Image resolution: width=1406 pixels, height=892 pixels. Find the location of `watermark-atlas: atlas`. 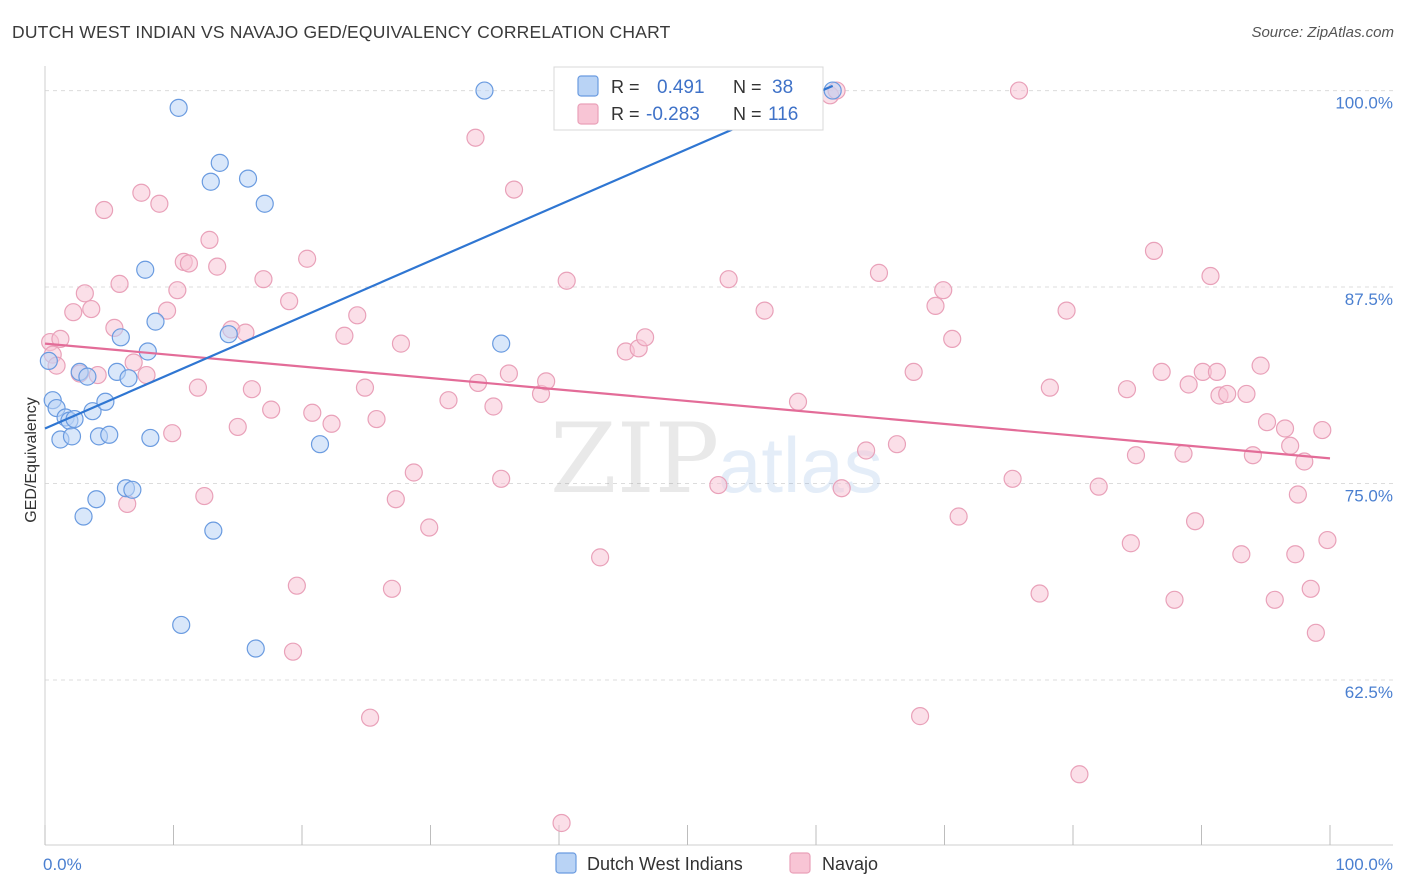

watermark-atlas: atlas is located at coordinates (800, 465).